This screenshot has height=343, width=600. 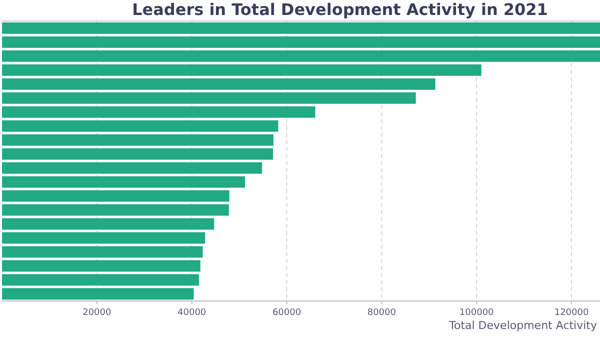 What do you see at coordinates (523, 325) in the screenshot?
I see `x-axis-title: Total Development Activity` at bounding box center [523, 325].